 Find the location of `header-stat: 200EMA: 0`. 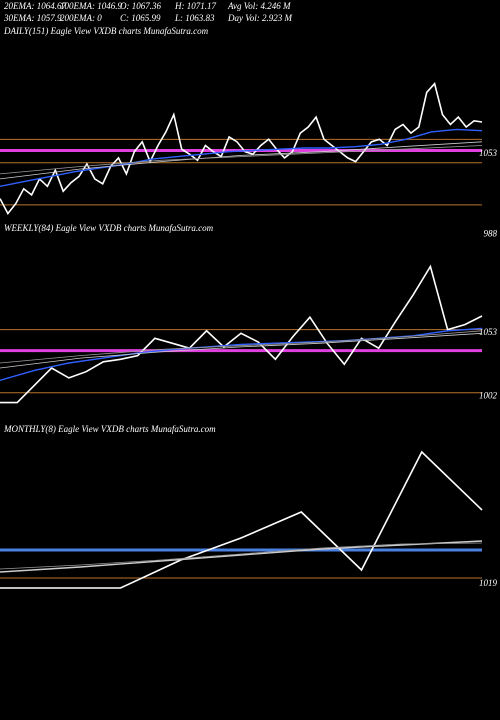

header-stat: 200EMA: 0 is located at coordinates (81, 18).